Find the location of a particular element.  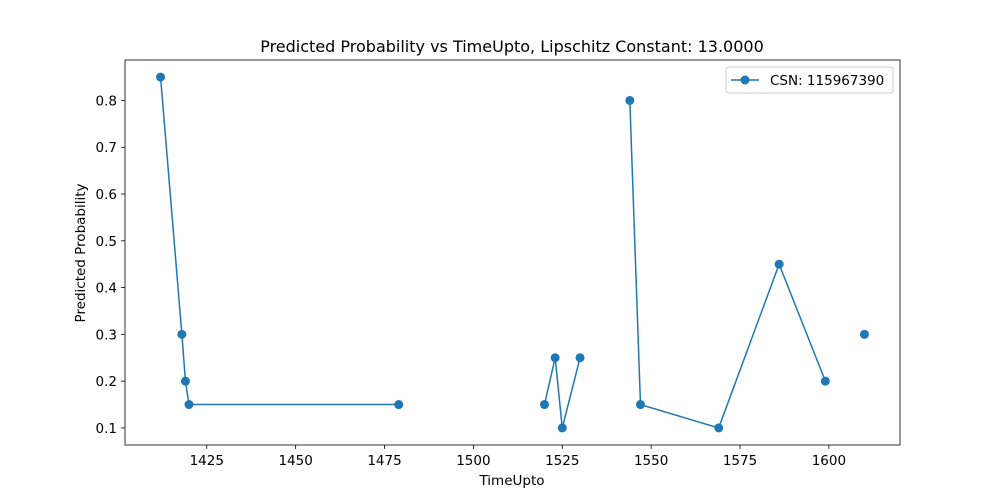

y-tick-label: 0.1 is located at coordinates (106, 429).